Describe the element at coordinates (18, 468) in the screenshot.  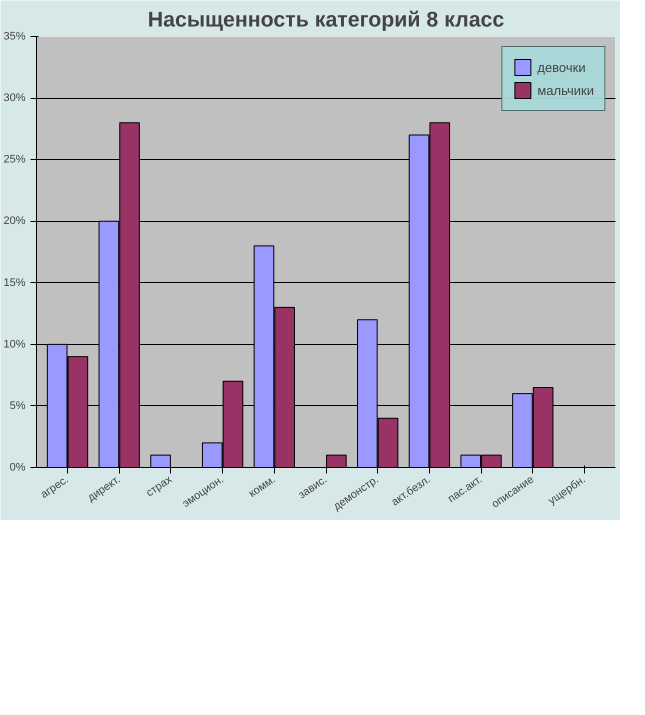
I see `y-tick-label: 0%` at that location.